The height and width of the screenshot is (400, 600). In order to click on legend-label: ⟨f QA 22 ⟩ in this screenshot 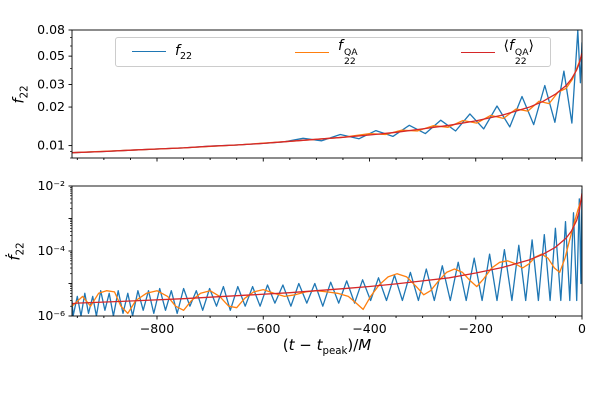, I will do `click(519, 52)`.